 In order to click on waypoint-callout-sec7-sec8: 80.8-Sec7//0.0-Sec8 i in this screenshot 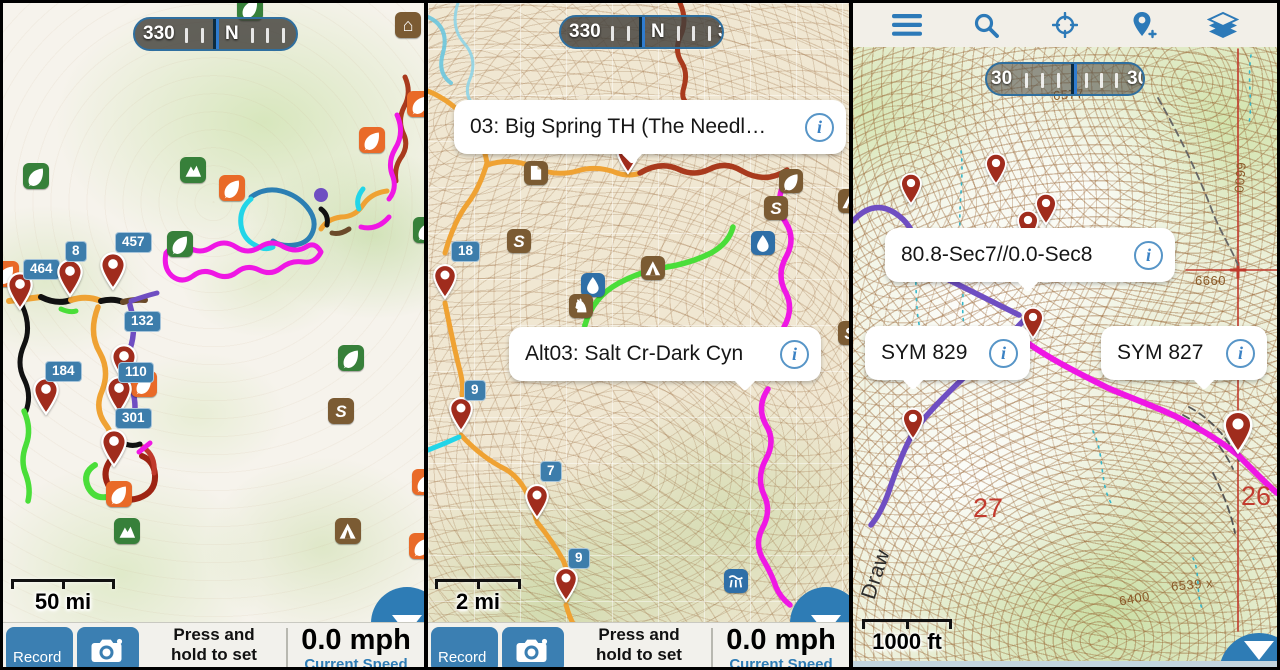, I will do `click(1030, 260)`.